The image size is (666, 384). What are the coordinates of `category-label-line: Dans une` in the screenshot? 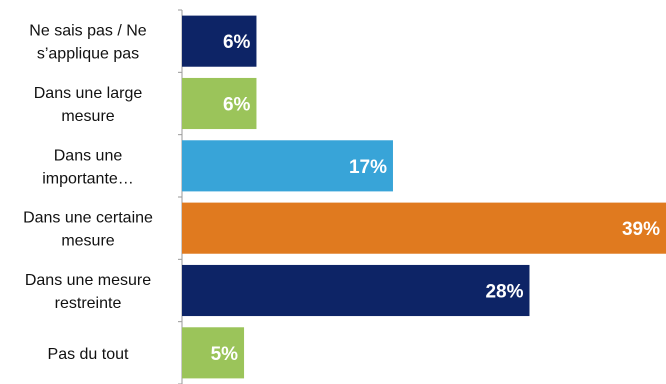 It's located at (88, 155).